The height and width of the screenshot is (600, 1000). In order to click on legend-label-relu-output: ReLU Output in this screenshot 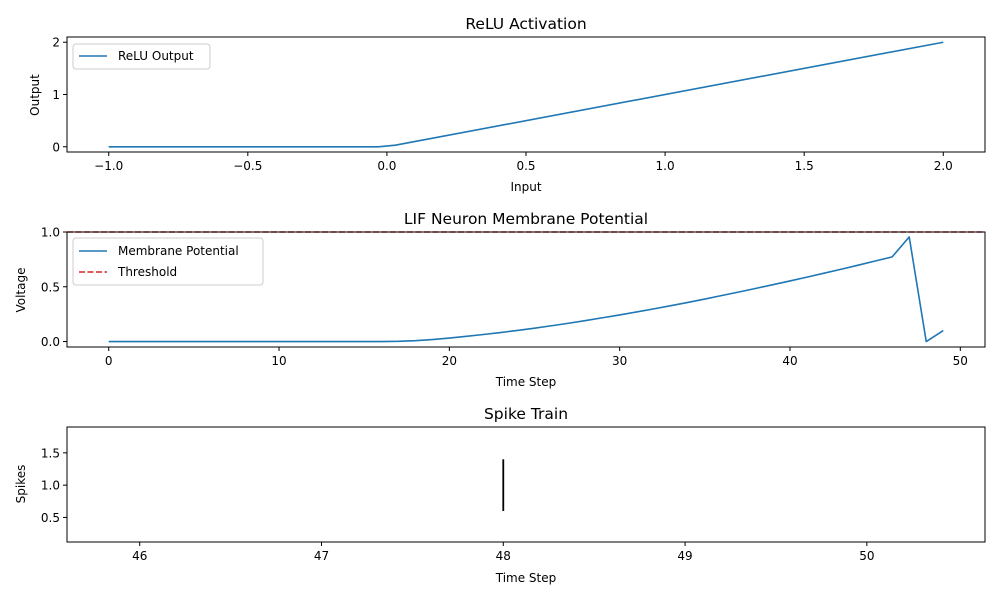, I will do `click(156, 56)`.